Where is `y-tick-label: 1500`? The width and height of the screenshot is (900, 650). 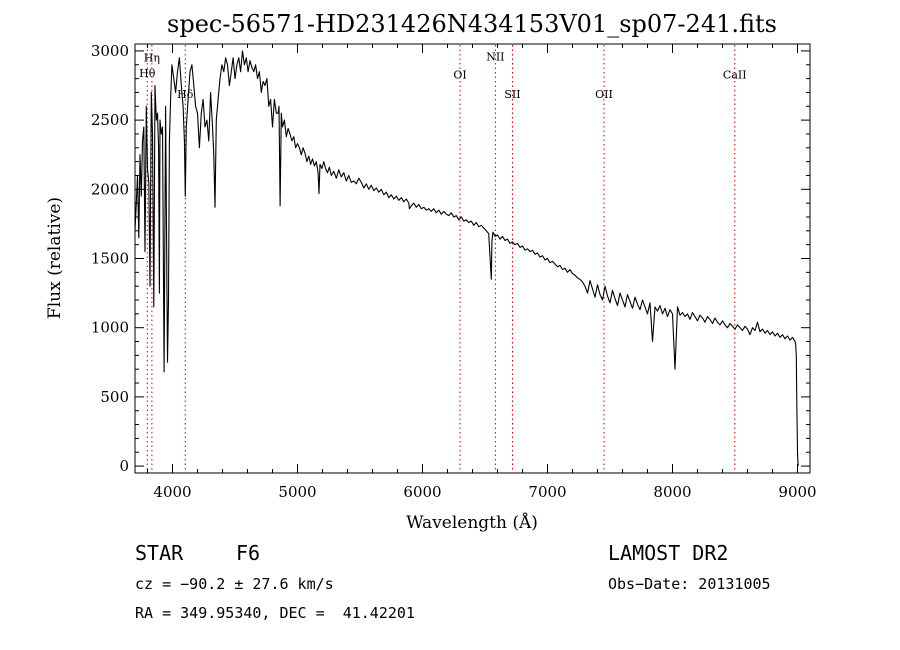 y-tick-label: 1500 is located at coordinates (110, 259).